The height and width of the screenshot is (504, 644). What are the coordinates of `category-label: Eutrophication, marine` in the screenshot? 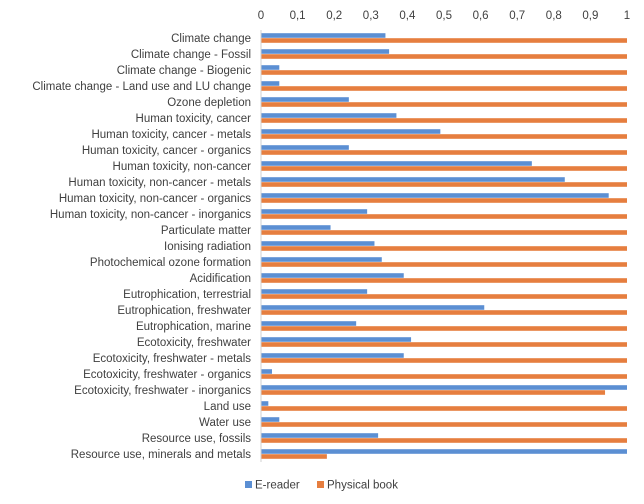 It's located at (193, 327).